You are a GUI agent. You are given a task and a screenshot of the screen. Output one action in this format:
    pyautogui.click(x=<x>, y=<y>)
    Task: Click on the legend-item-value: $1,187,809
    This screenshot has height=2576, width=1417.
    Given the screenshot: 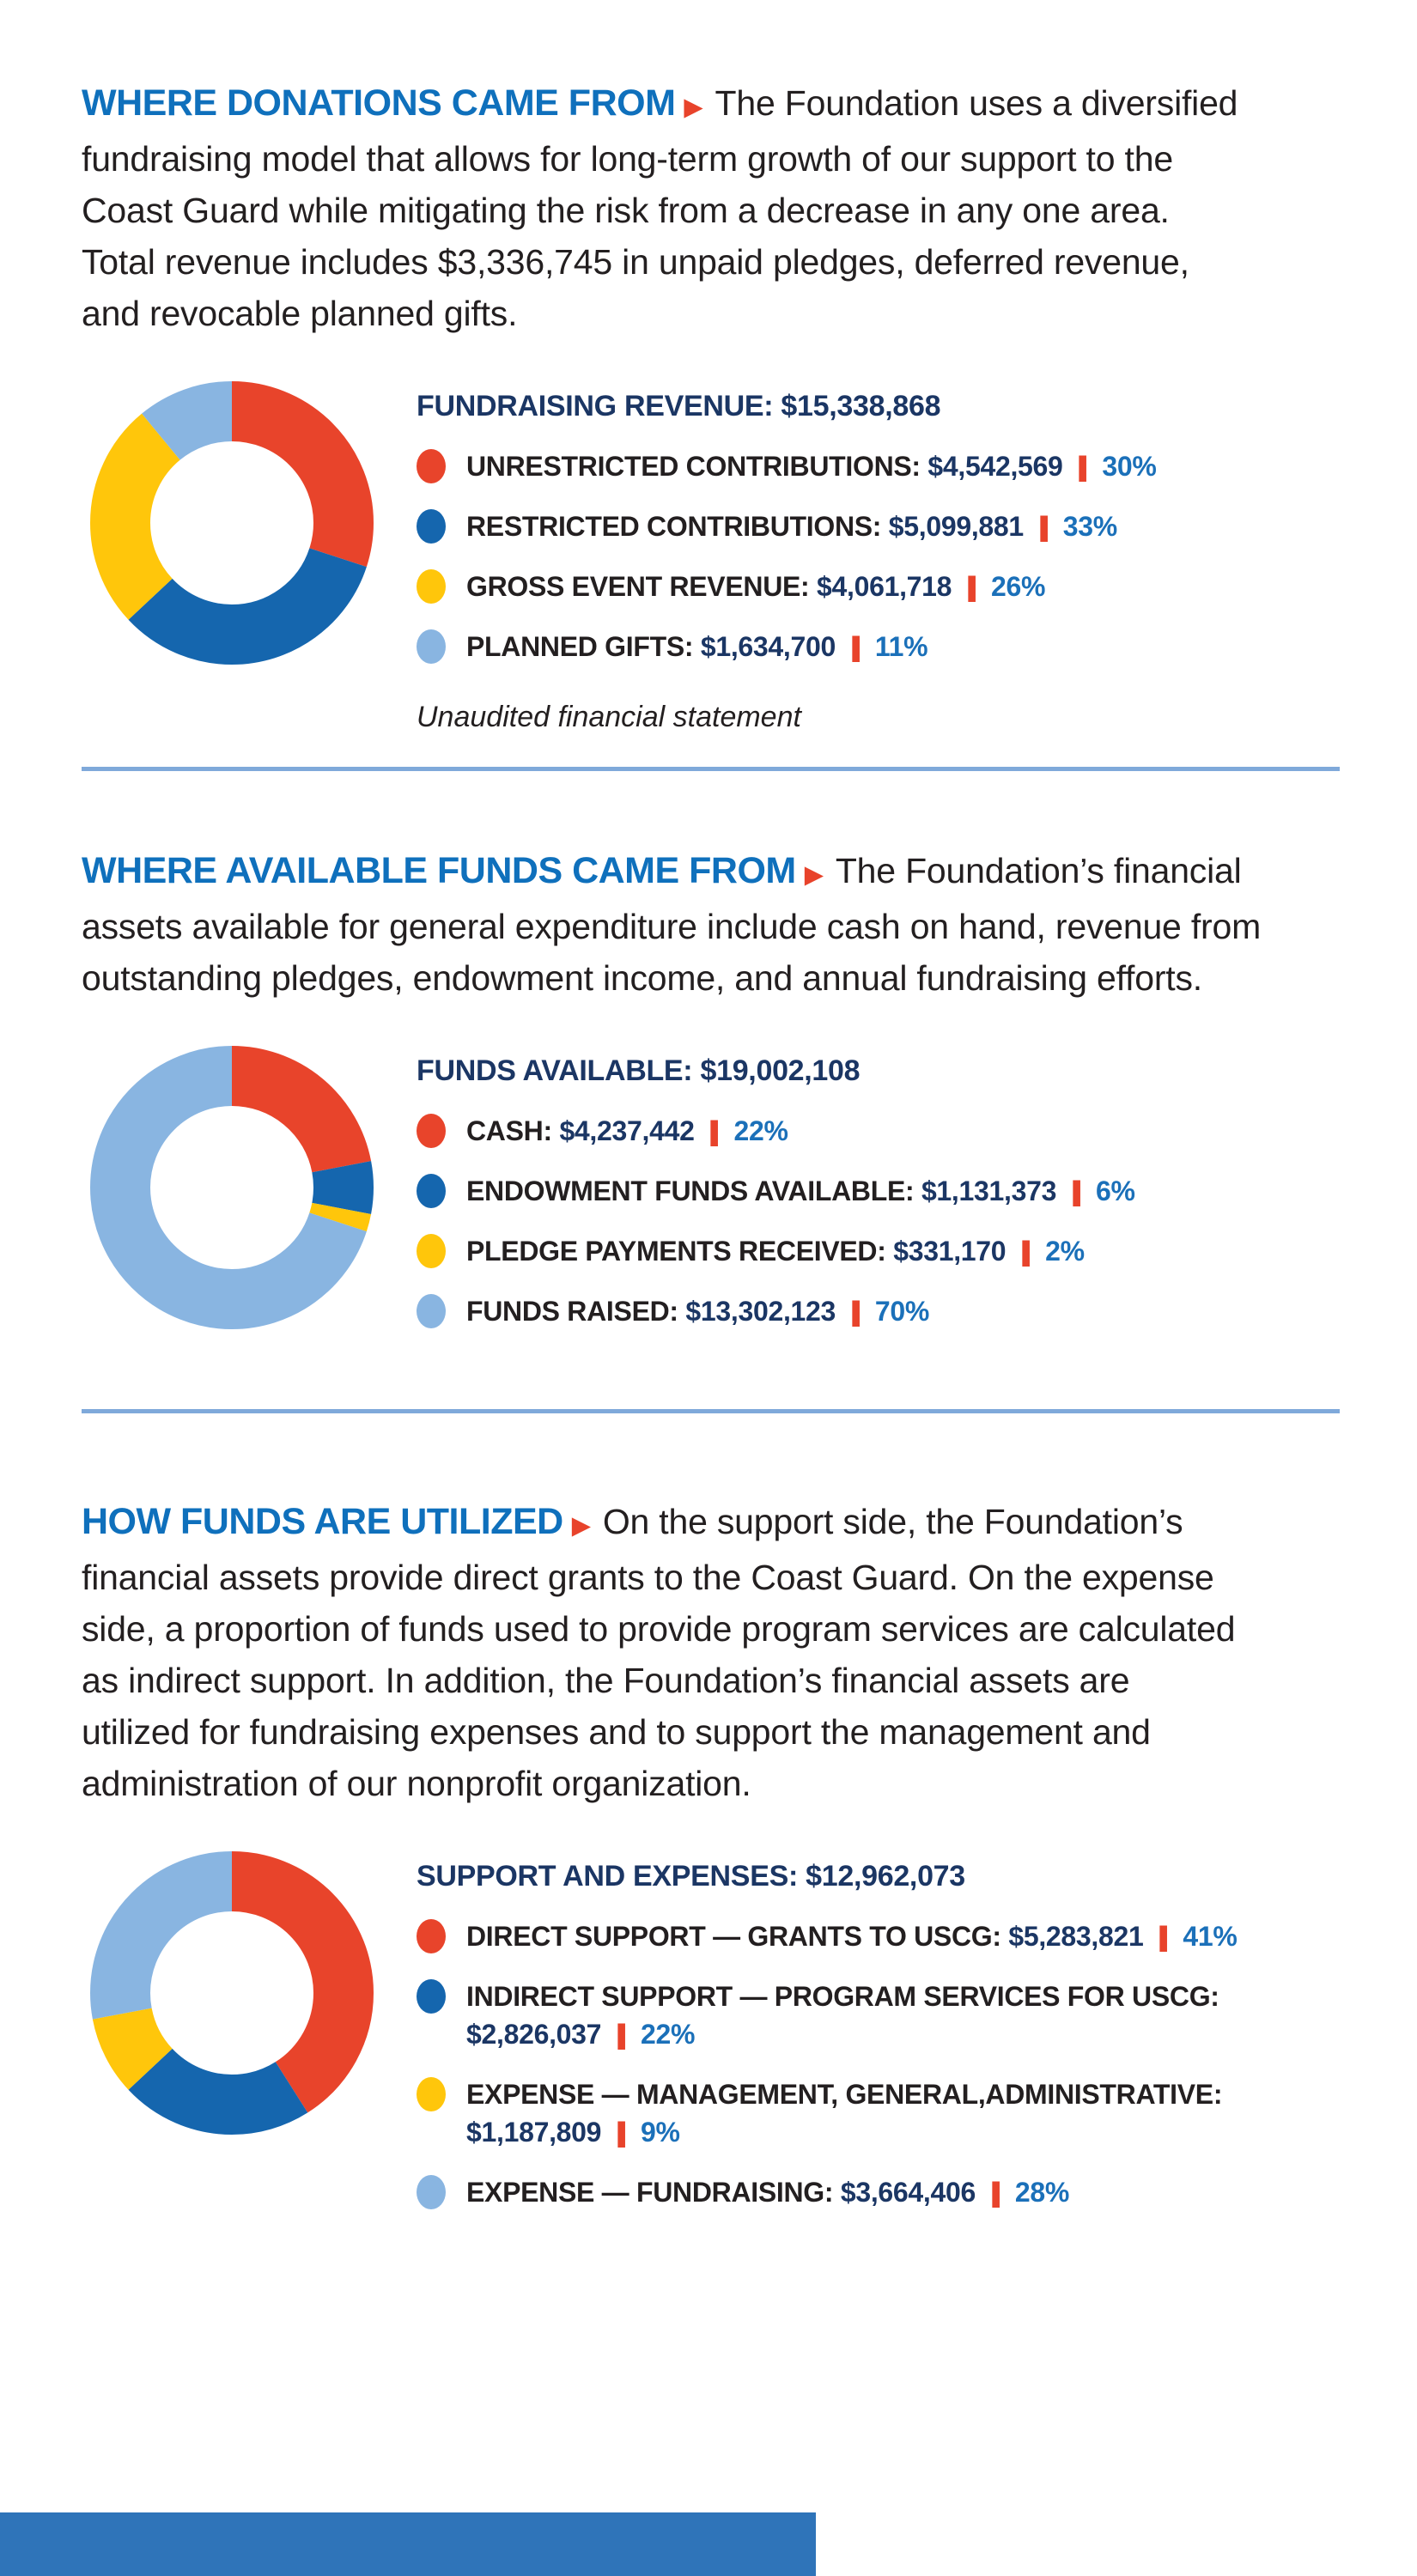 What is the action you would take?
    pyautogui.click(x=534, y=2133)
    